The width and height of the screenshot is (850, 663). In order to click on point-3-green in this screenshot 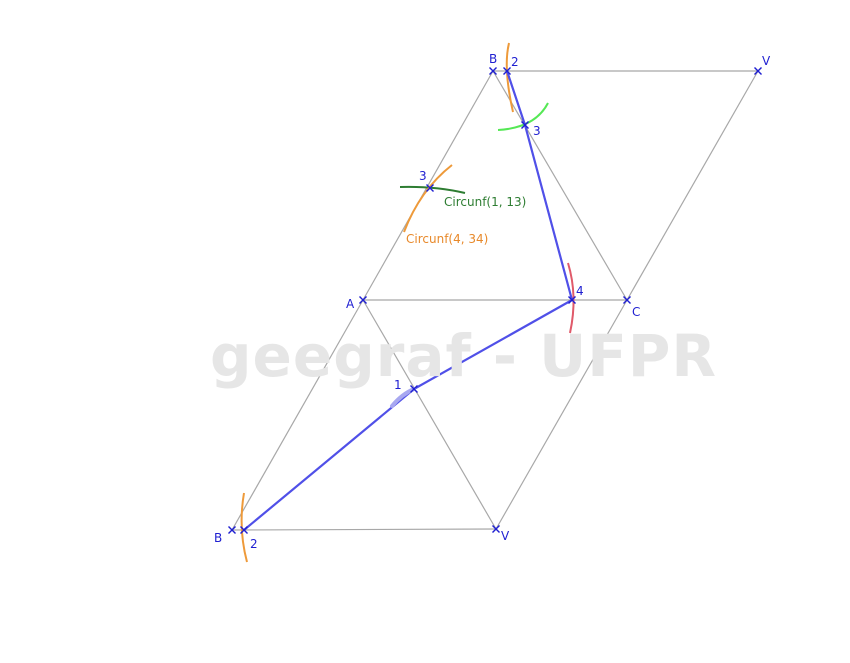, I will do `click(525, 125)`.